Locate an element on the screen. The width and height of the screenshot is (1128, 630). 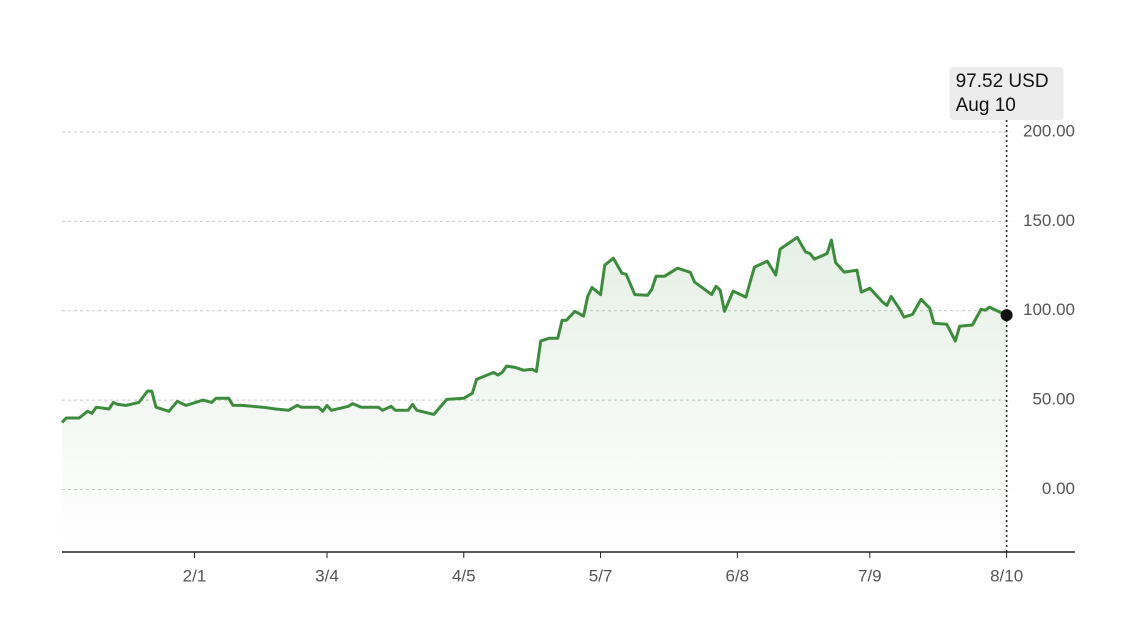
tooltip-date: Aug 10 is located at coordinates (986, 105).